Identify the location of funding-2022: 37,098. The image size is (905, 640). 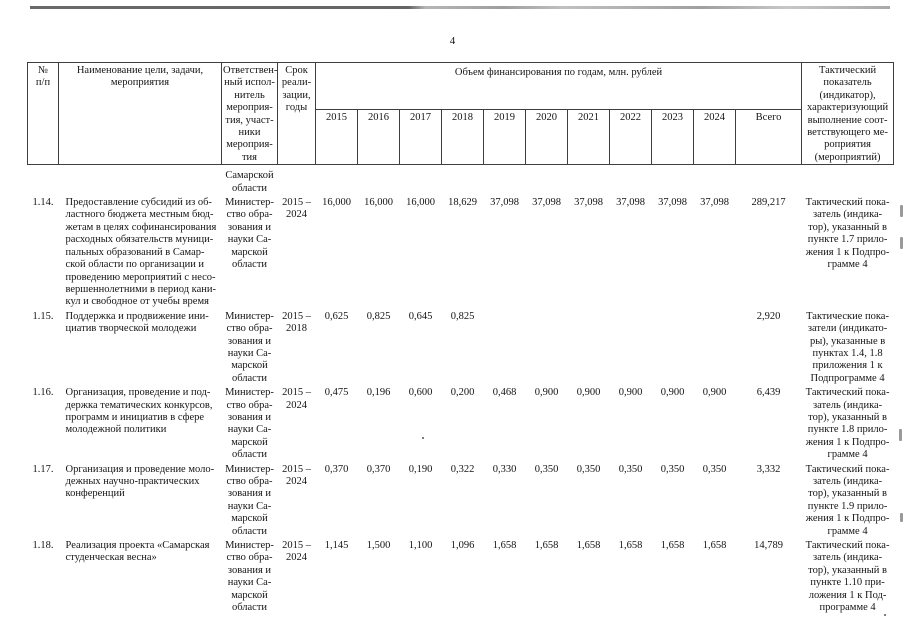
(630, 203).